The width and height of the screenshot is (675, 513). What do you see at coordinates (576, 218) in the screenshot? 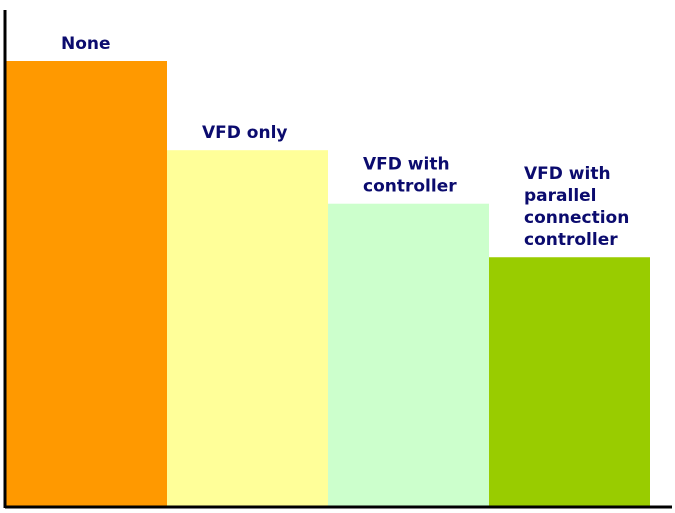
I see `bar-label-line: connection` at bounding box center [576, 218].